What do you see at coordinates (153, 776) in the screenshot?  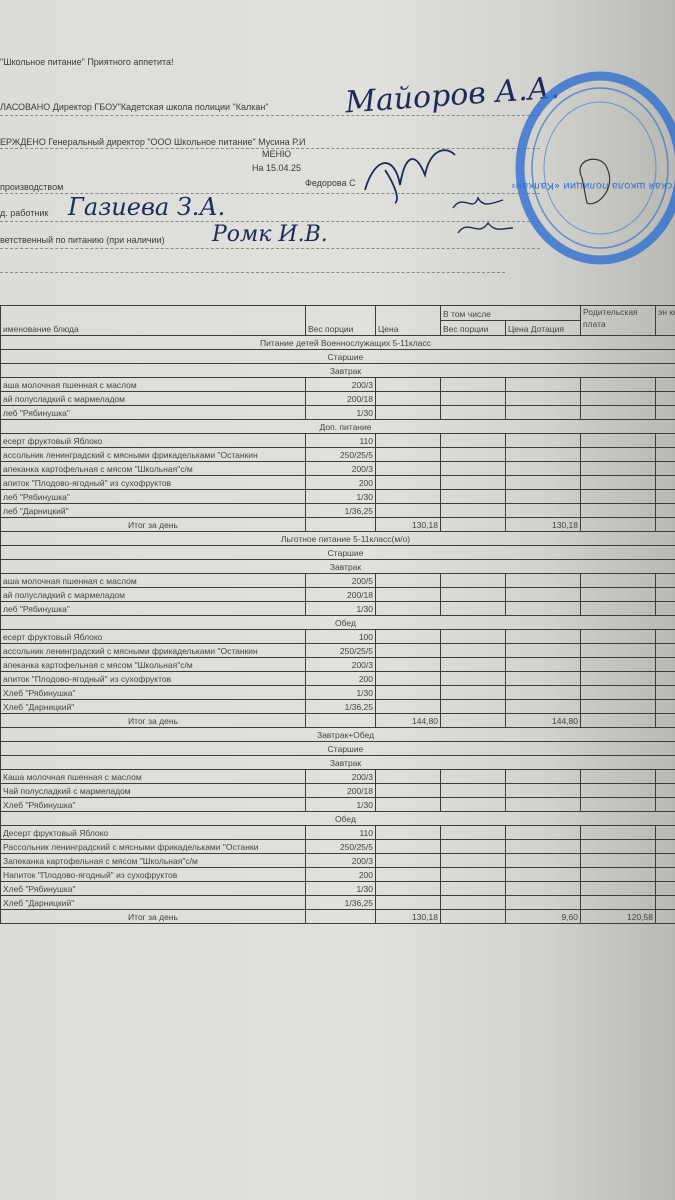 I see `dish-name: Каша молочная пшенная с маслом` at bounding box center [153, 776].